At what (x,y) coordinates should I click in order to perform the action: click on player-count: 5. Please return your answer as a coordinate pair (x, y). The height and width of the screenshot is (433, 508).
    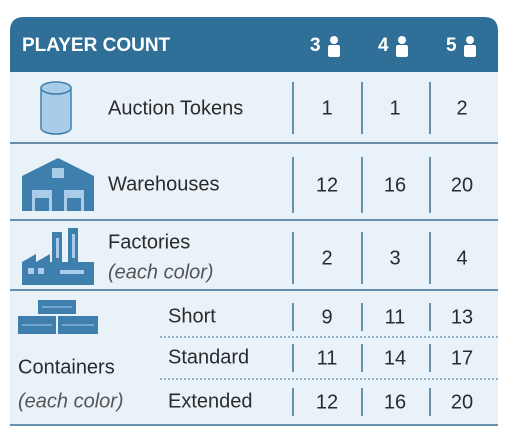
    Looking at the image, I should click on (451, 45).